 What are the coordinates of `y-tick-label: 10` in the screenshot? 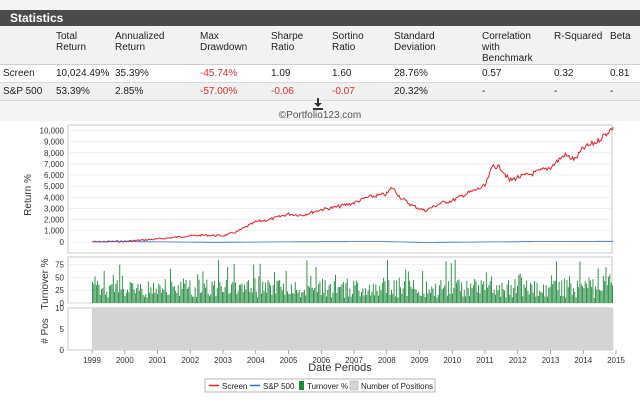 It's located at (59, 308).